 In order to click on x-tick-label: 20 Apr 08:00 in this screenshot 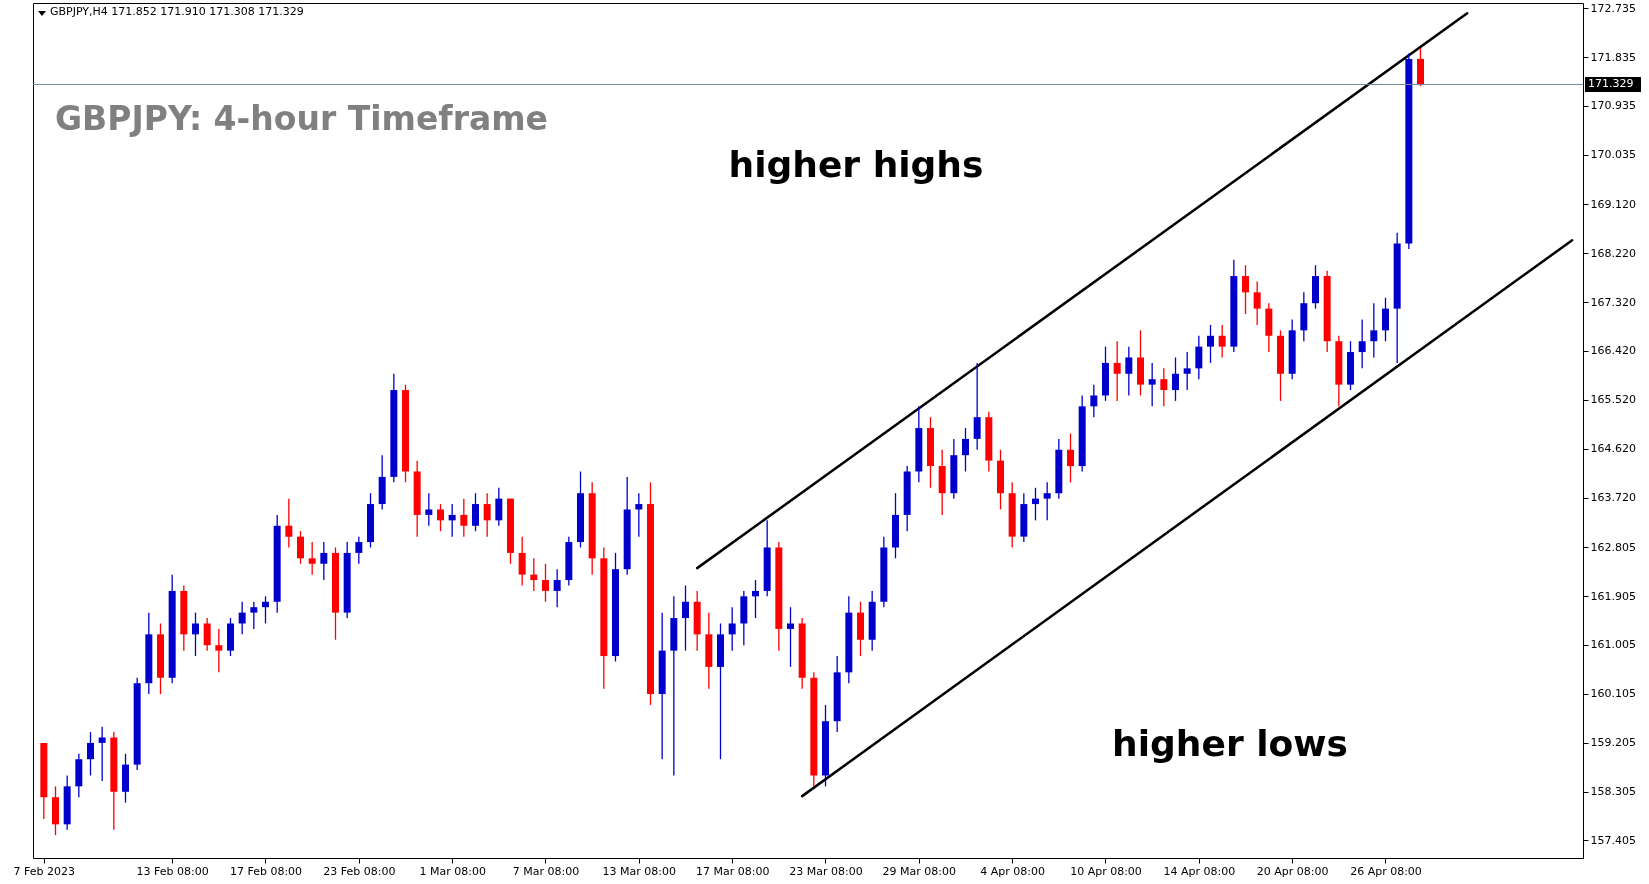, I will do `click(1292, 871)`.